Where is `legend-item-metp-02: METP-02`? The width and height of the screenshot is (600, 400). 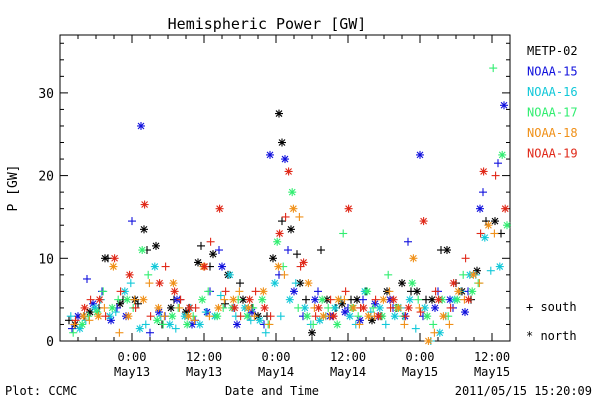
legend-item-metp-02: METP-02 is located at coordinates (552, 51).